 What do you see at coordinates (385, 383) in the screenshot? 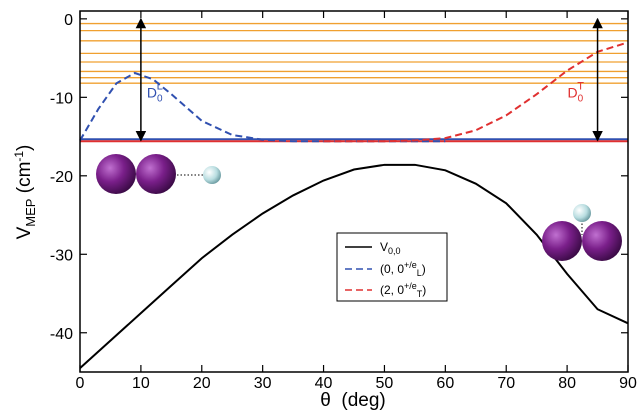
I see `x-tick-label: 50` at bounding box center [385, 383].